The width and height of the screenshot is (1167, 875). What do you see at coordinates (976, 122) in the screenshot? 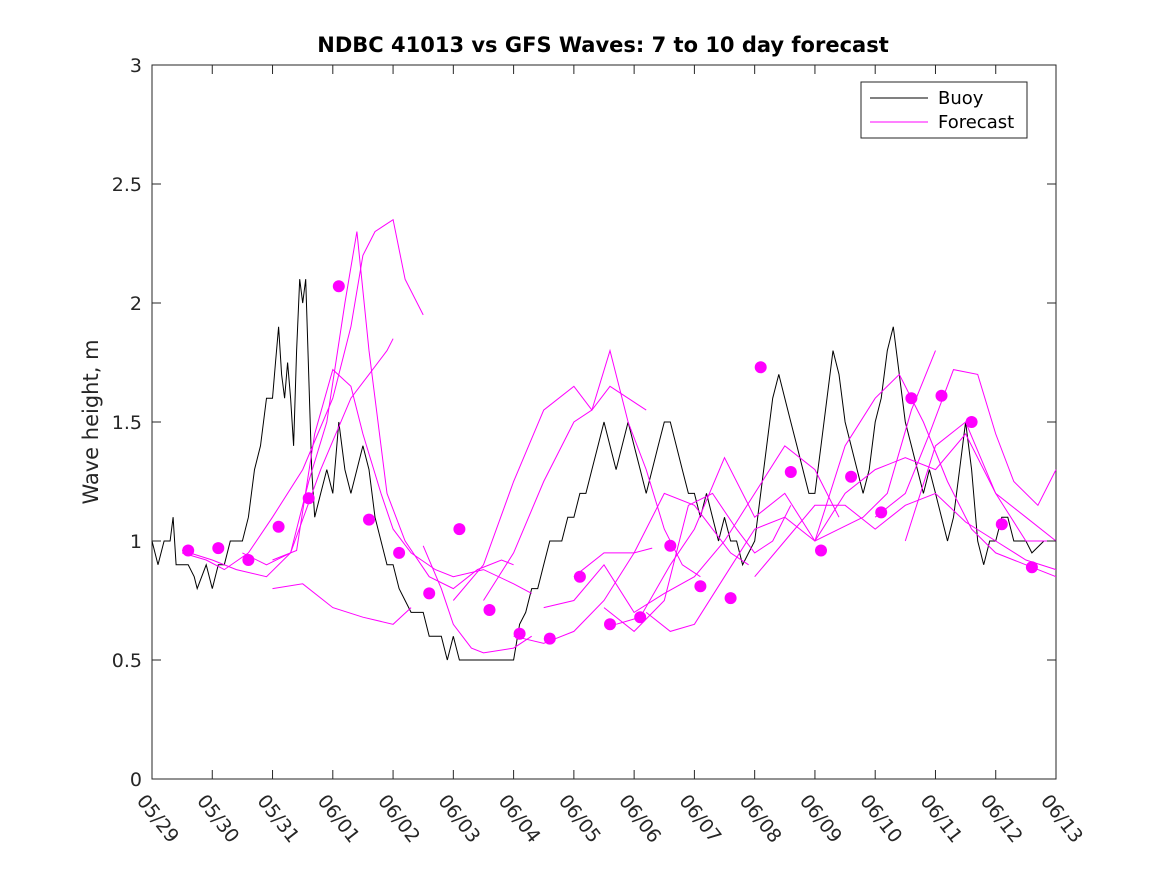
I see `legend-label-forecast: Forecast` at bounding box center [976, 122].